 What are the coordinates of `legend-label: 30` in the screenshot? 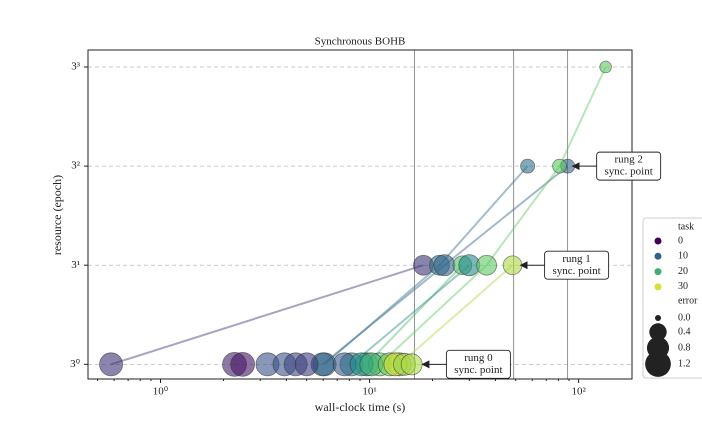 It's located at (683, 286).